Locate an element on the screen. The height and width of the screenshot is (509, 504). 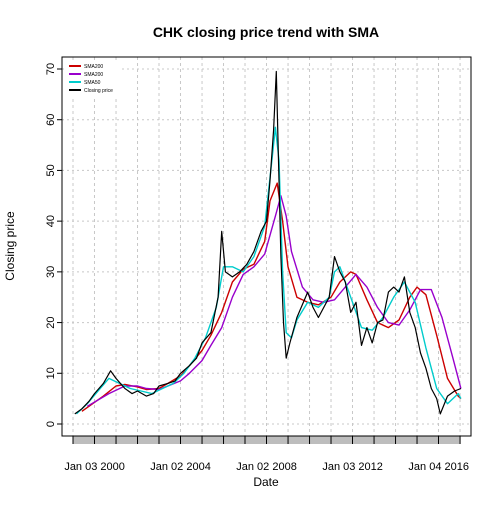
chart-title: CHK closing price trend with SMA is located at coordinates (266, 32).